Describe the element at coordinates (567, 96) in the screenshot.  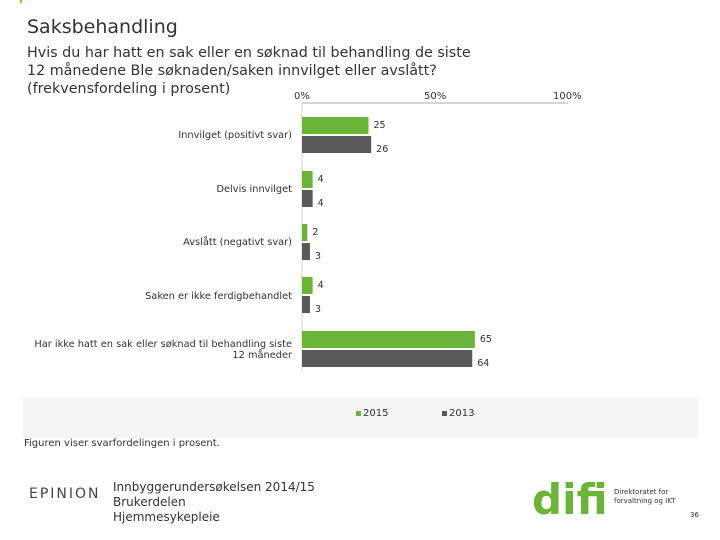
I see `tick-label-100: 100%` at that location.